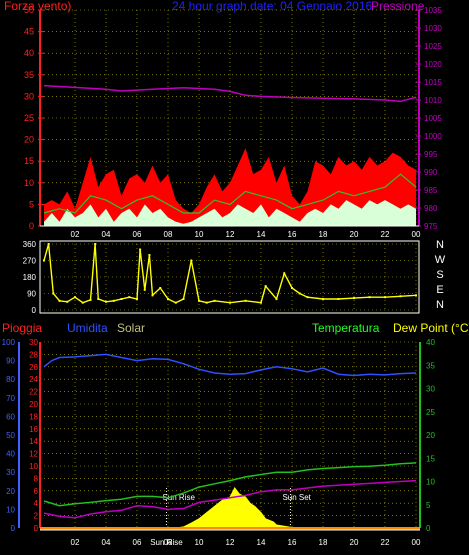 Image resolution: width=469 pixels, height=555 pixels. What do you see at coordinates (29, 118) in the screenshot?
I see `wind-axis-tick: 25` at bounding box center [29, 118].